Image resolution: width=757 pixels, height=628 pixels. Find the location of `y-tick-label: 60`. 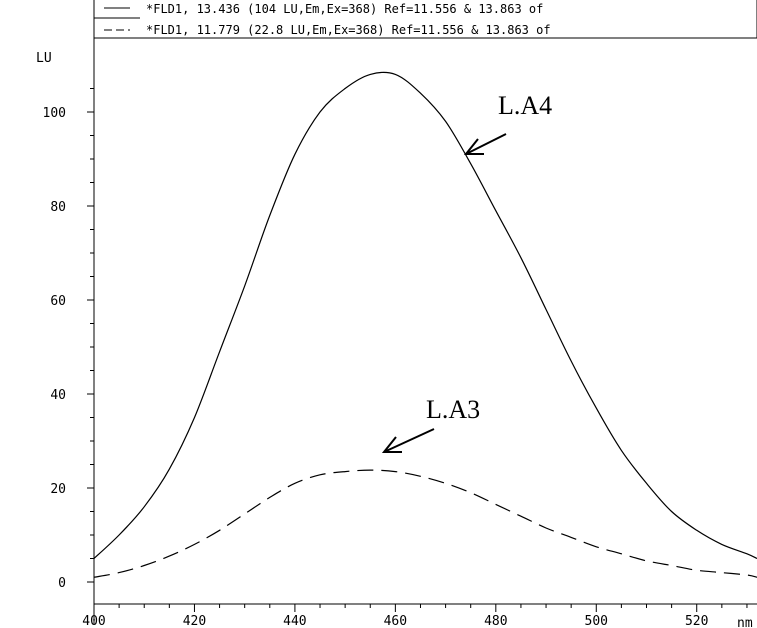

y-tick-label: 60 is located at coordinates (58, 301).